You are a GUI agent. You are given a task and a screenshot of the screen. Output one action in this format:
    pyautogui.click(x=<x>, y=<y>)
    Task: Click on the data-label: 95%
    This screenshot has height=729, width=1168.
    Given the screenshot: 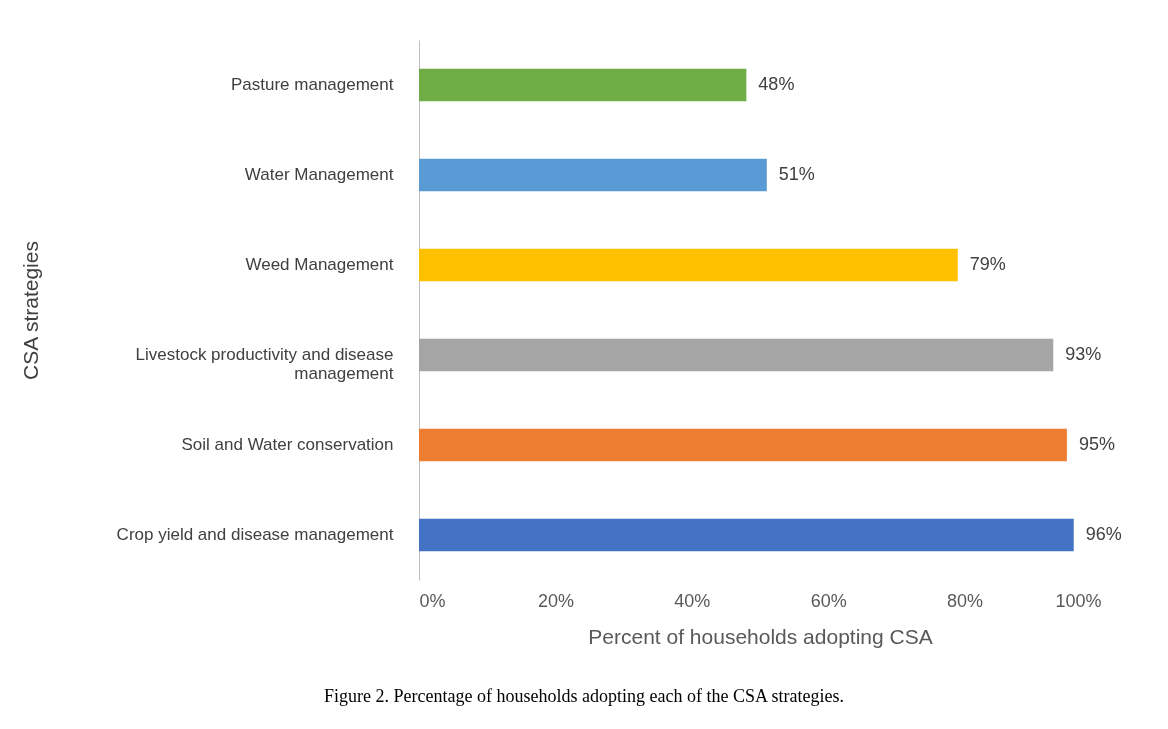 What is the action you would take?
    pyautogui.click(x=1096, y=444)
    